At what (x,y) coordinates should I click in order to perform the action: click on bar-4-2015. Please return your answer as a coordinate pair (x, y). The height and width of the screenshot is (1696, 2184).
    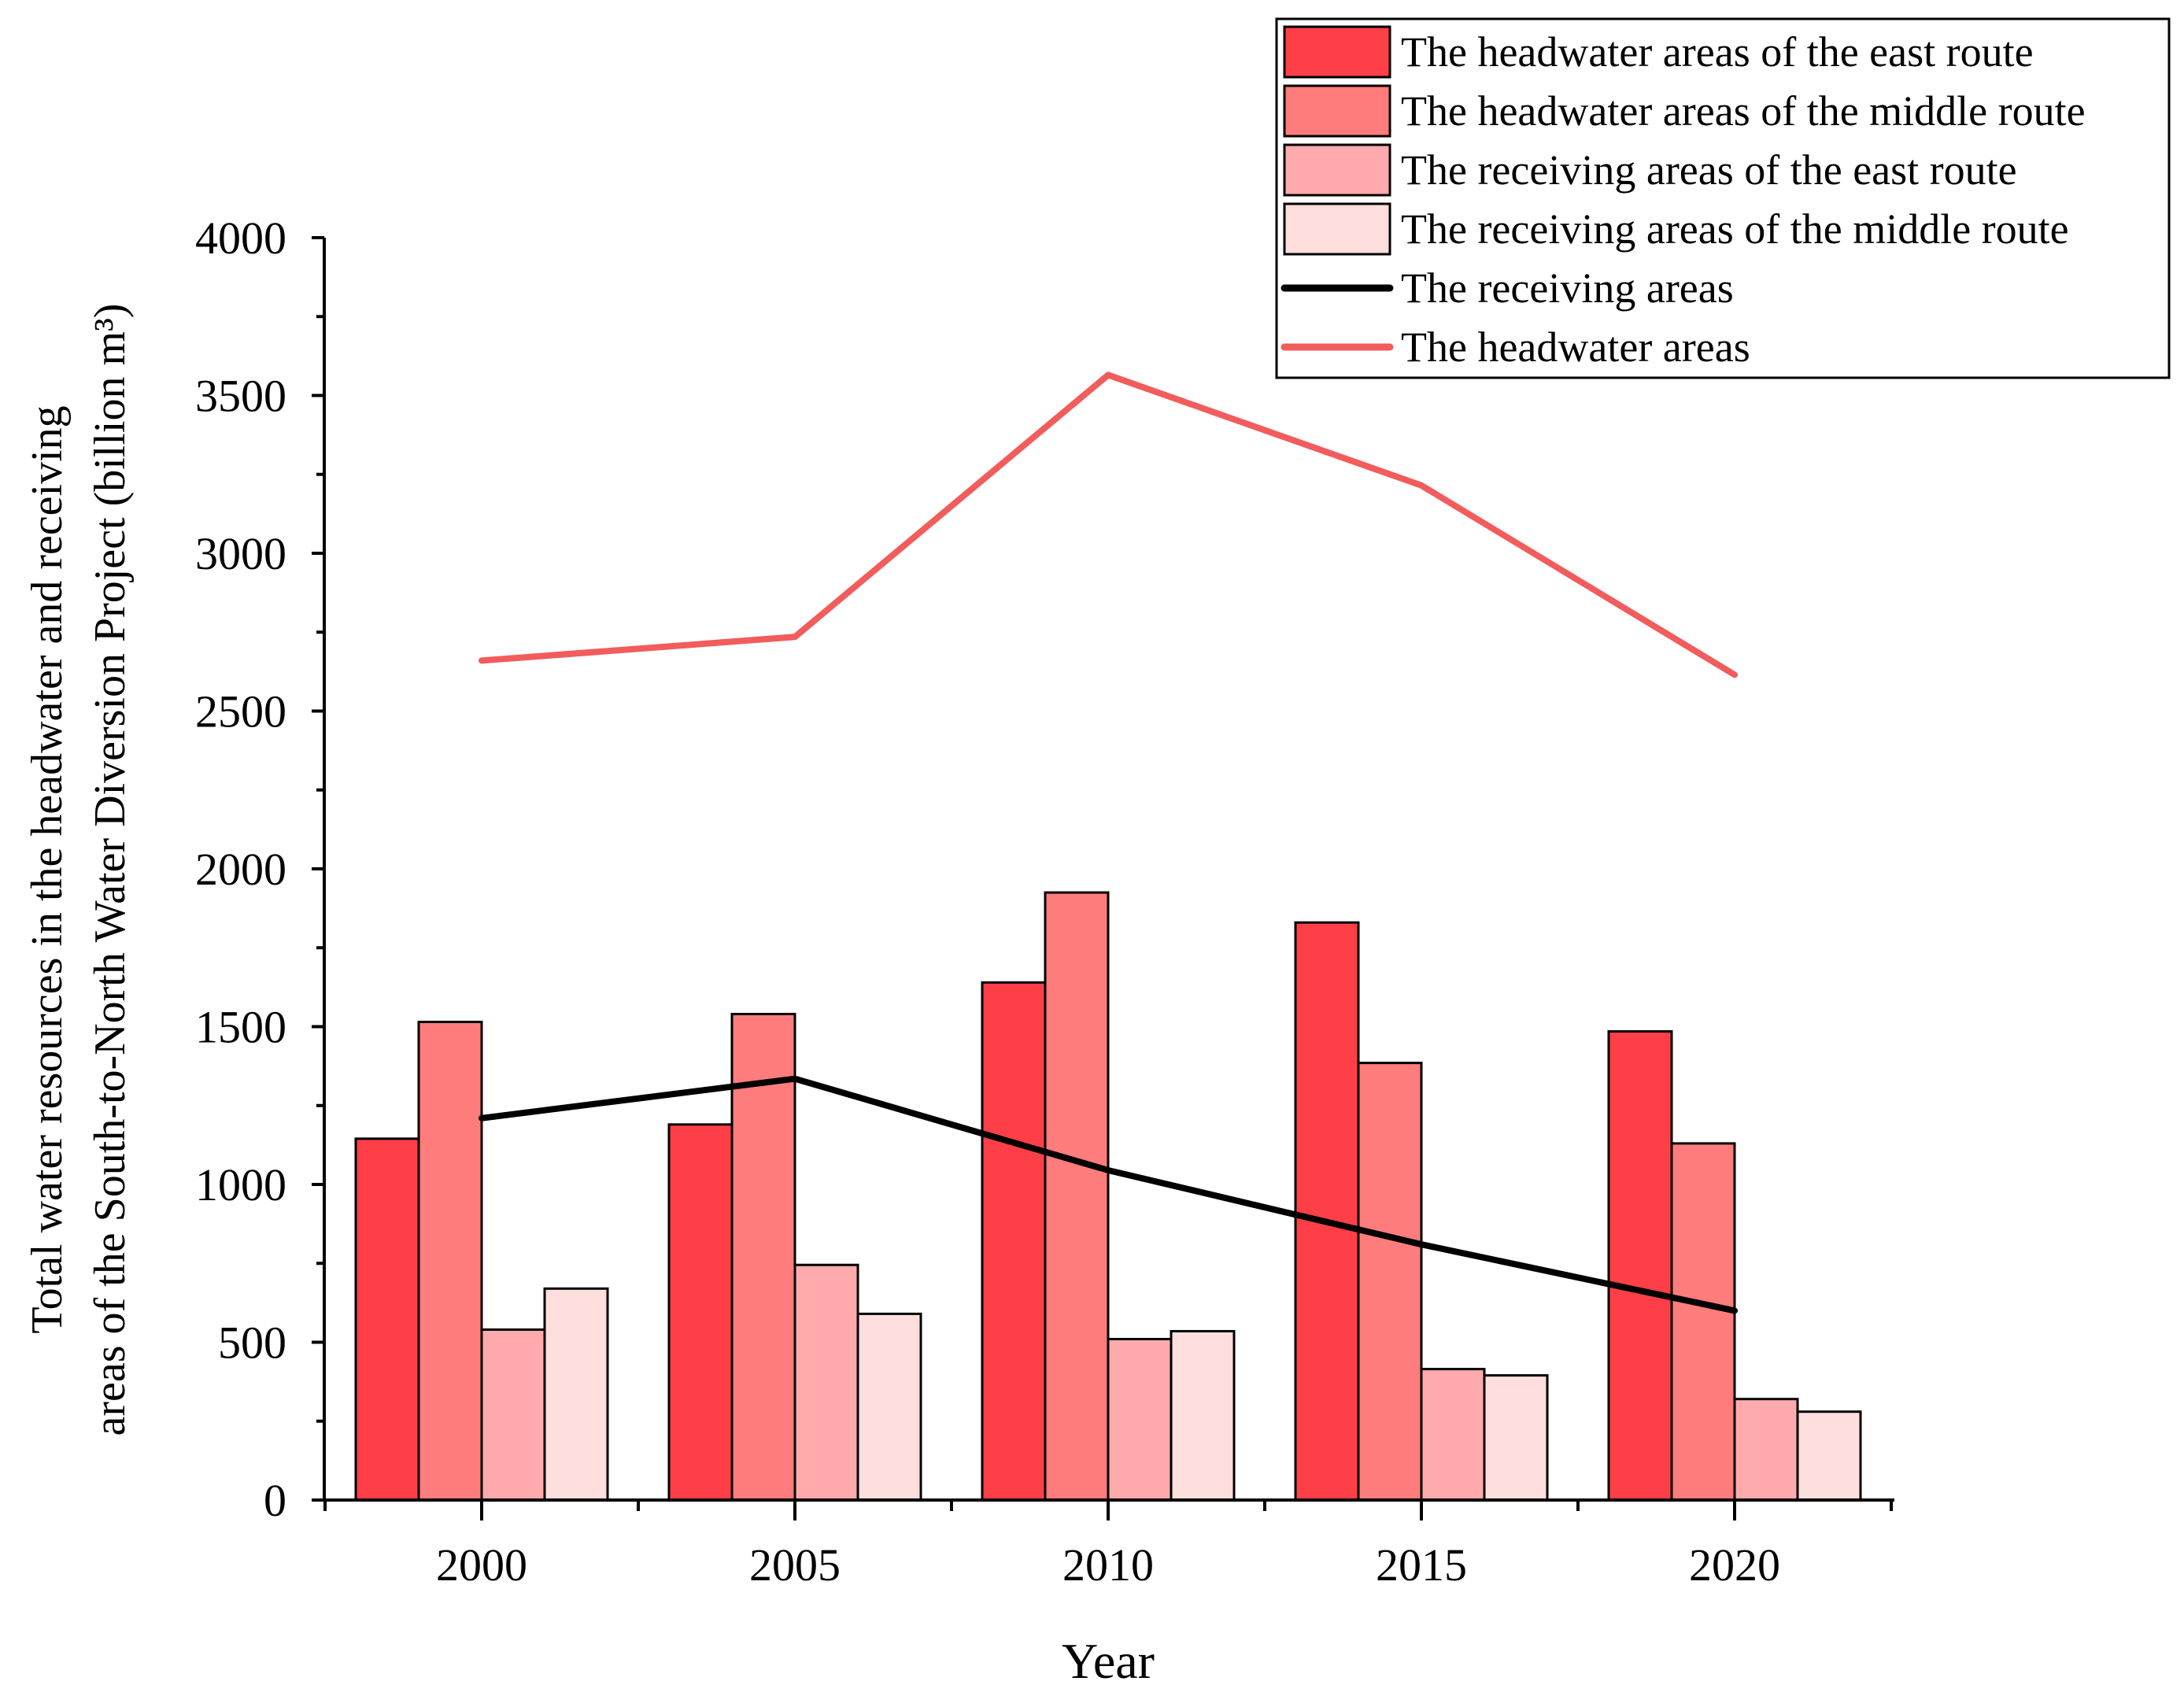
    Looking at the image, I should click on (1516, 1438).